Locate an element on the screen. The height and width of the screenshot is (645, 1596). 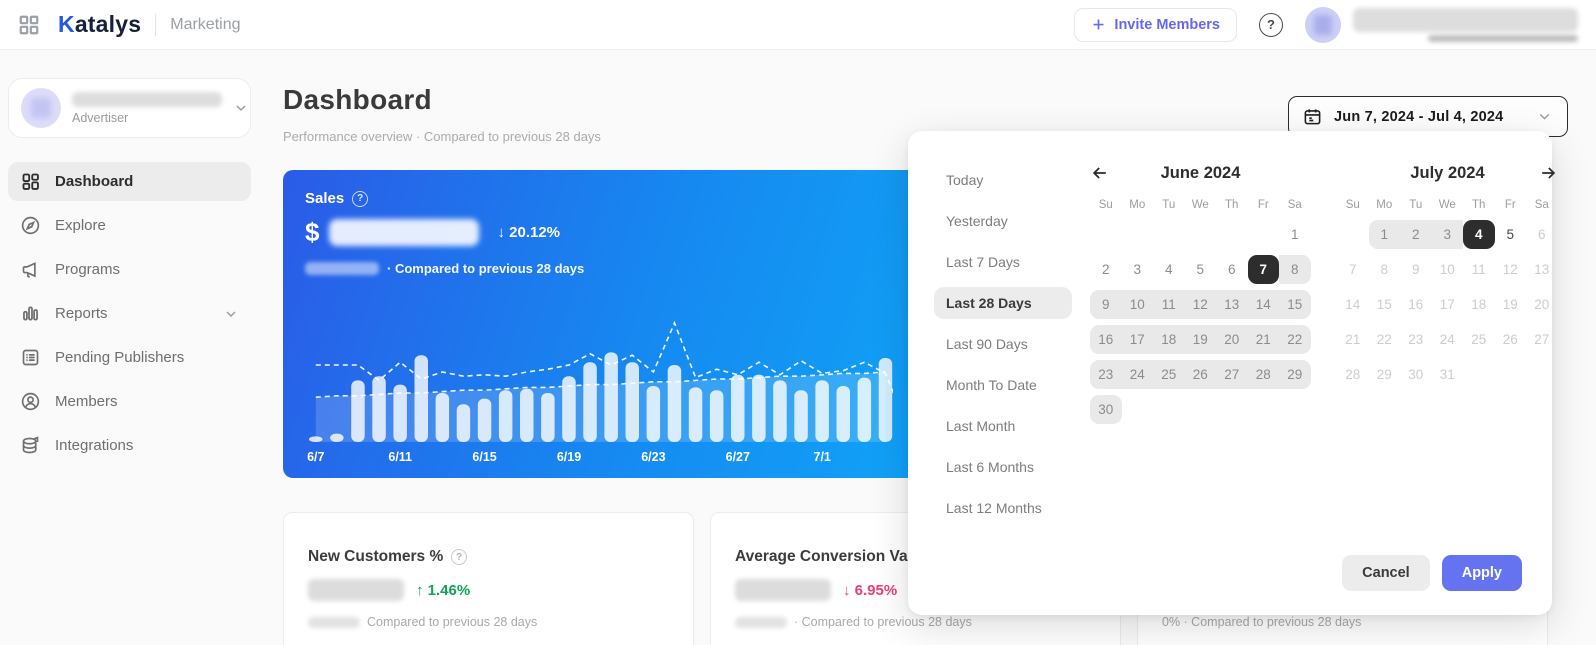
metric-compare-label: 0% · Compared to previous 28 days is located at coordinates (1262, 622).